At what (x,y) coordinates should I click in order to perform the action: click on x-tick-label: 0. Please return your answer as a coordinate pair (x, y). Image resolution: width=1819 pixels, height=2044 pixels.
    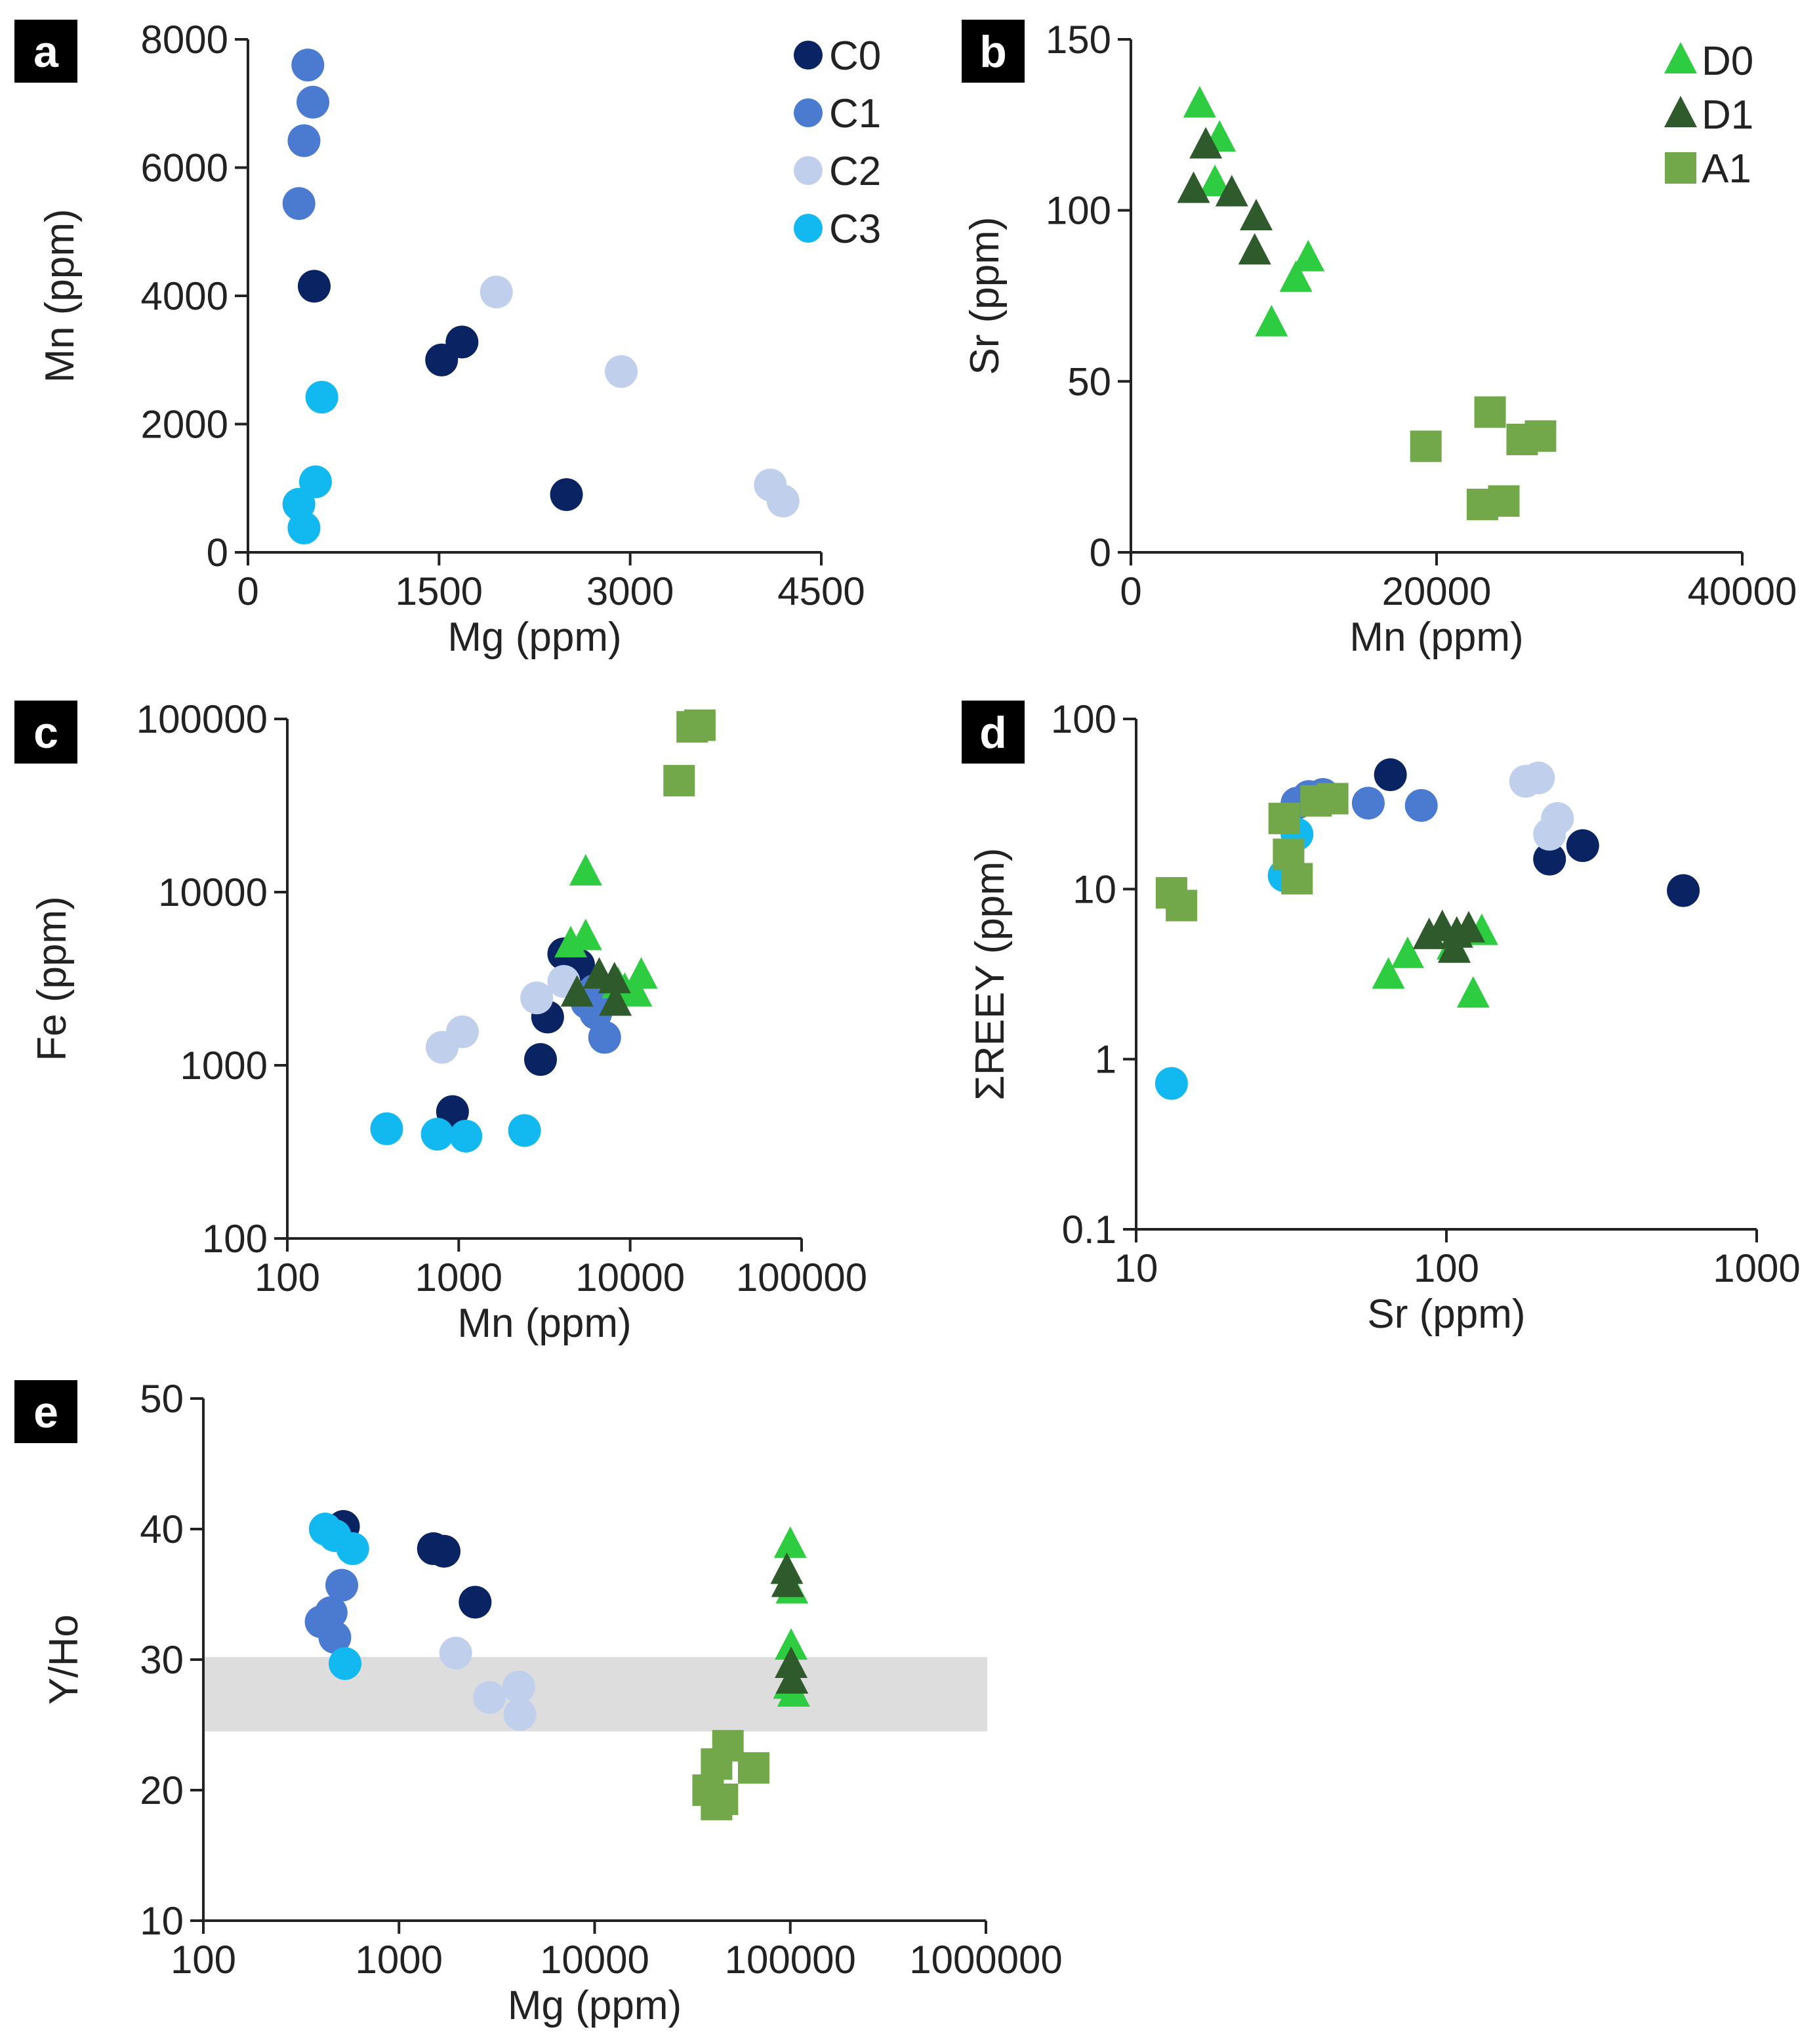
    Looking at the image, I should click on (1130, 591).